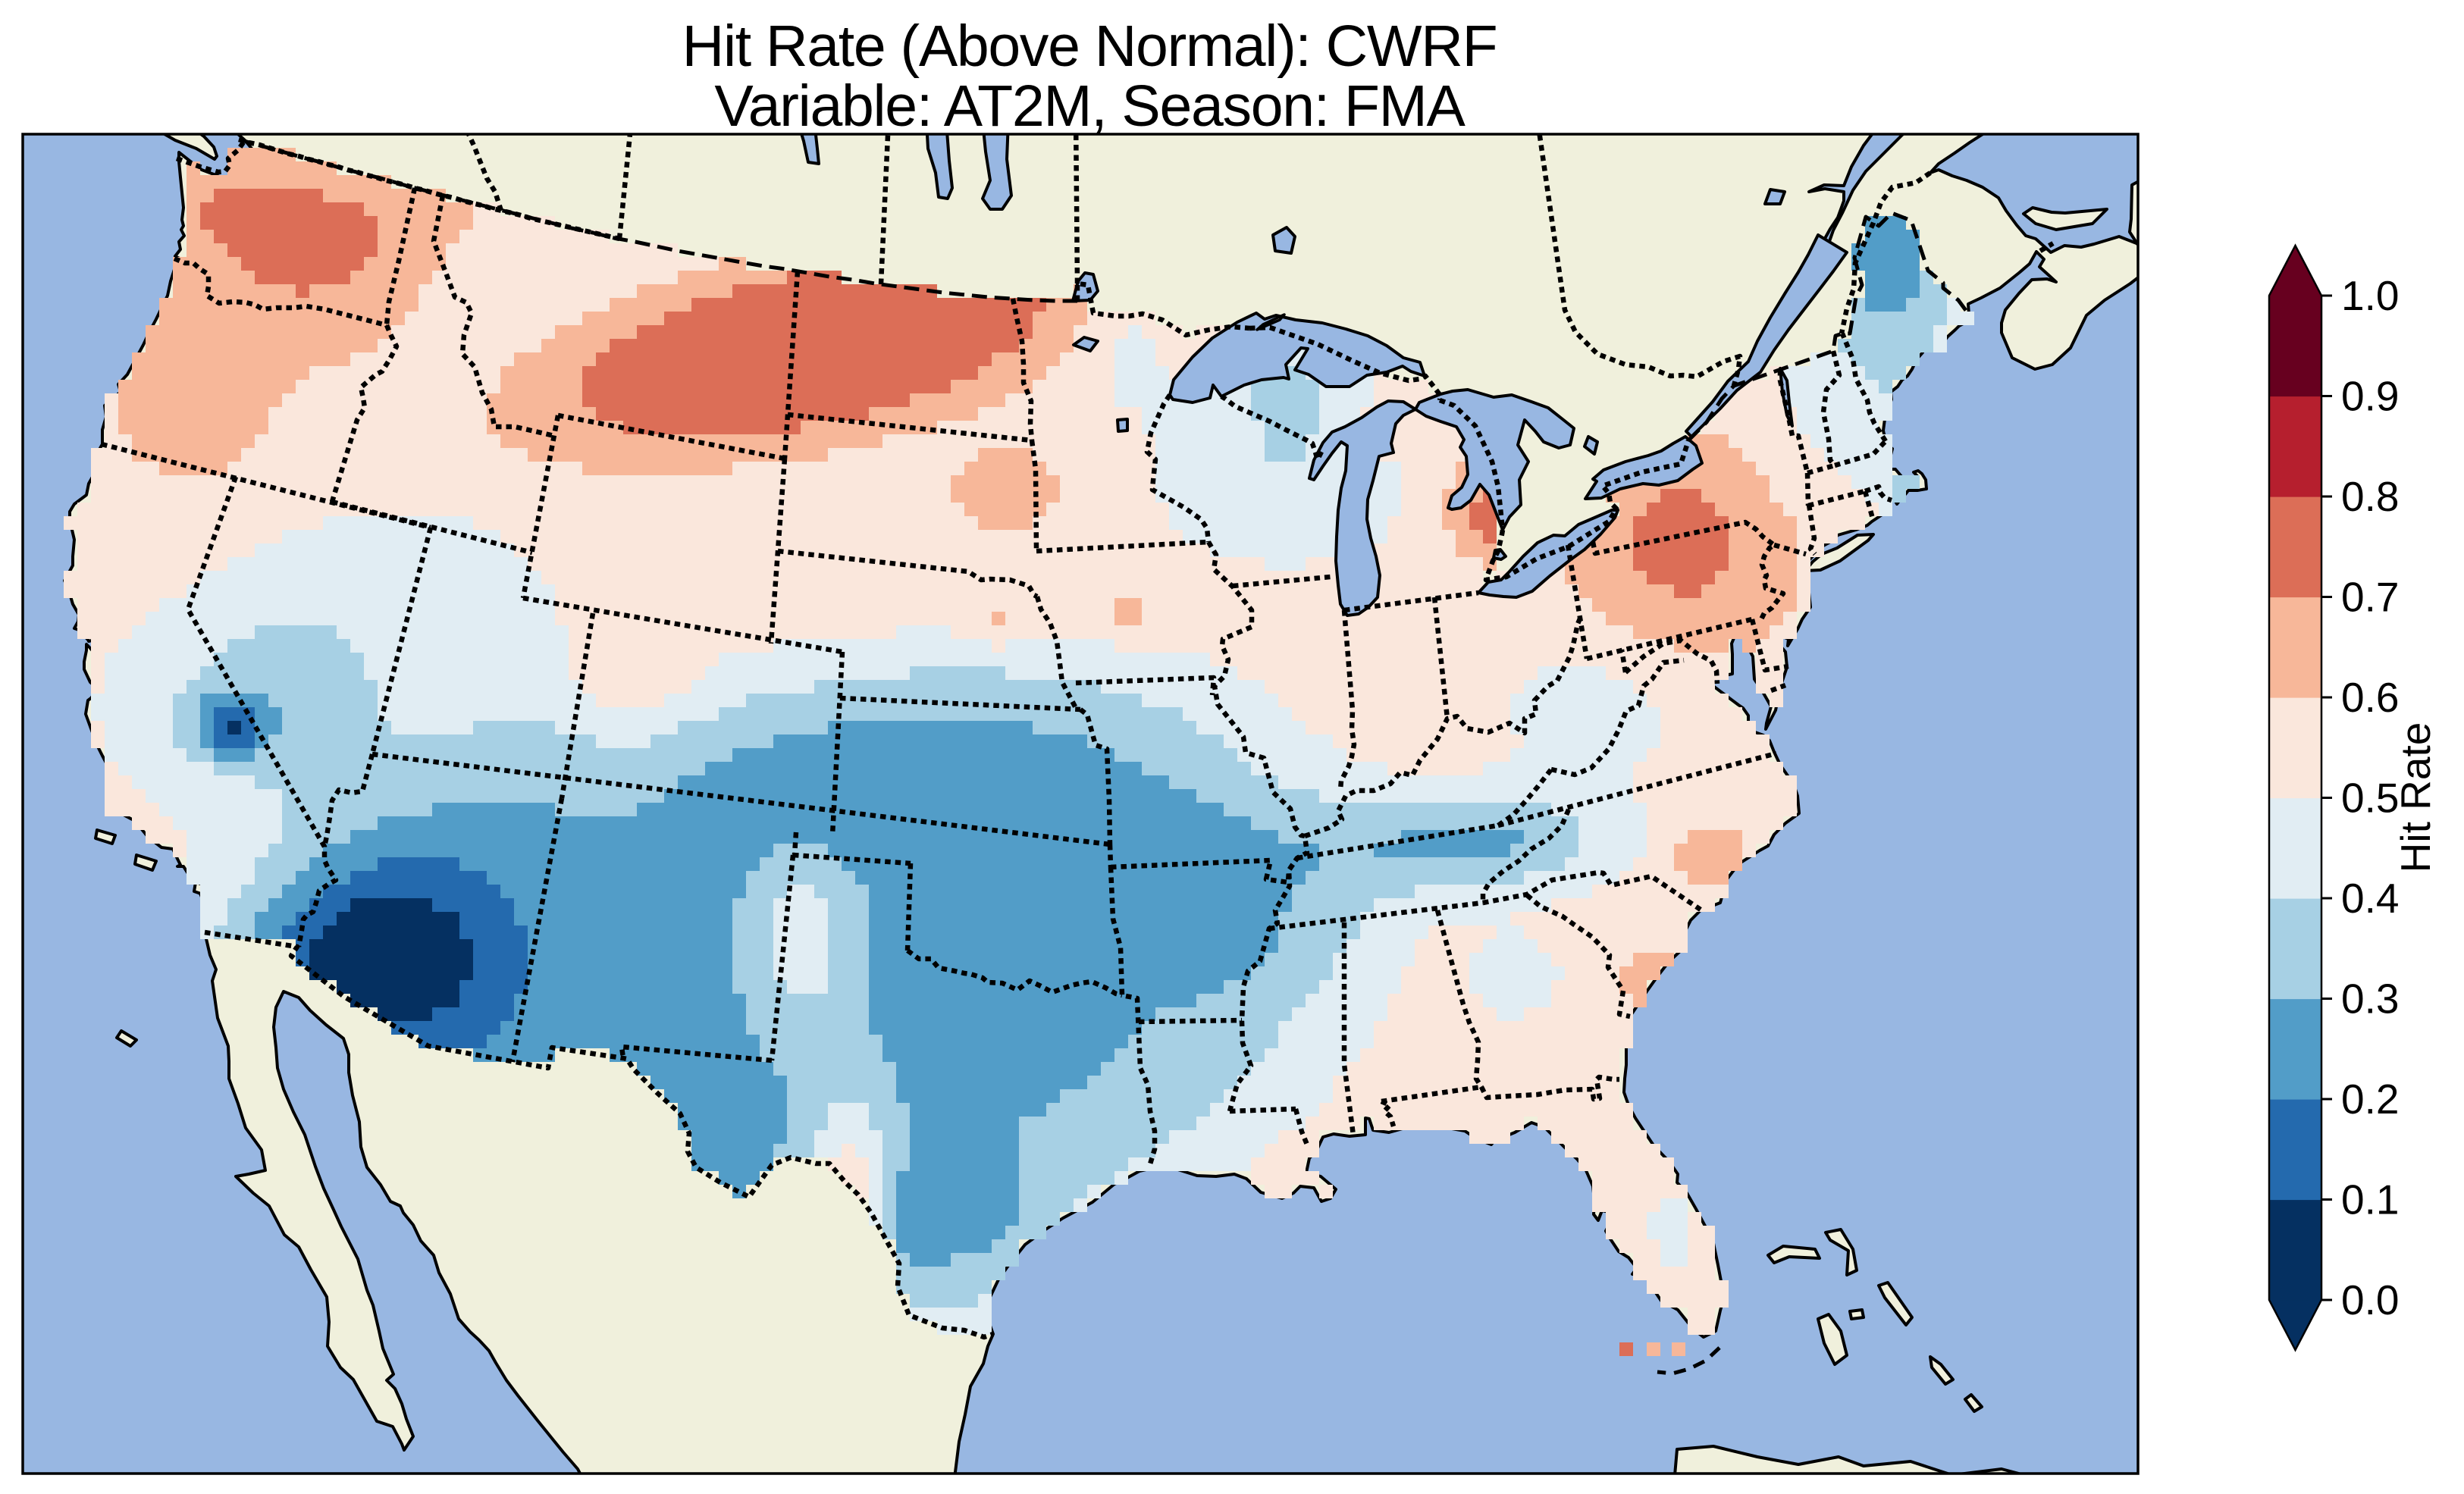 The image size is (2464, 1494). I want to click on svg-text: 0.9, so click(2370, 396).